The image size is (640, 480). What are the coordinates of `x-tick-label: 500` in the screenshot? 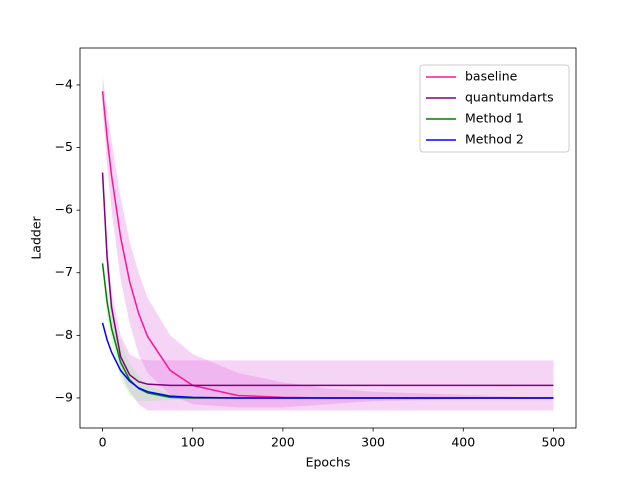 It's located at (554, 442).